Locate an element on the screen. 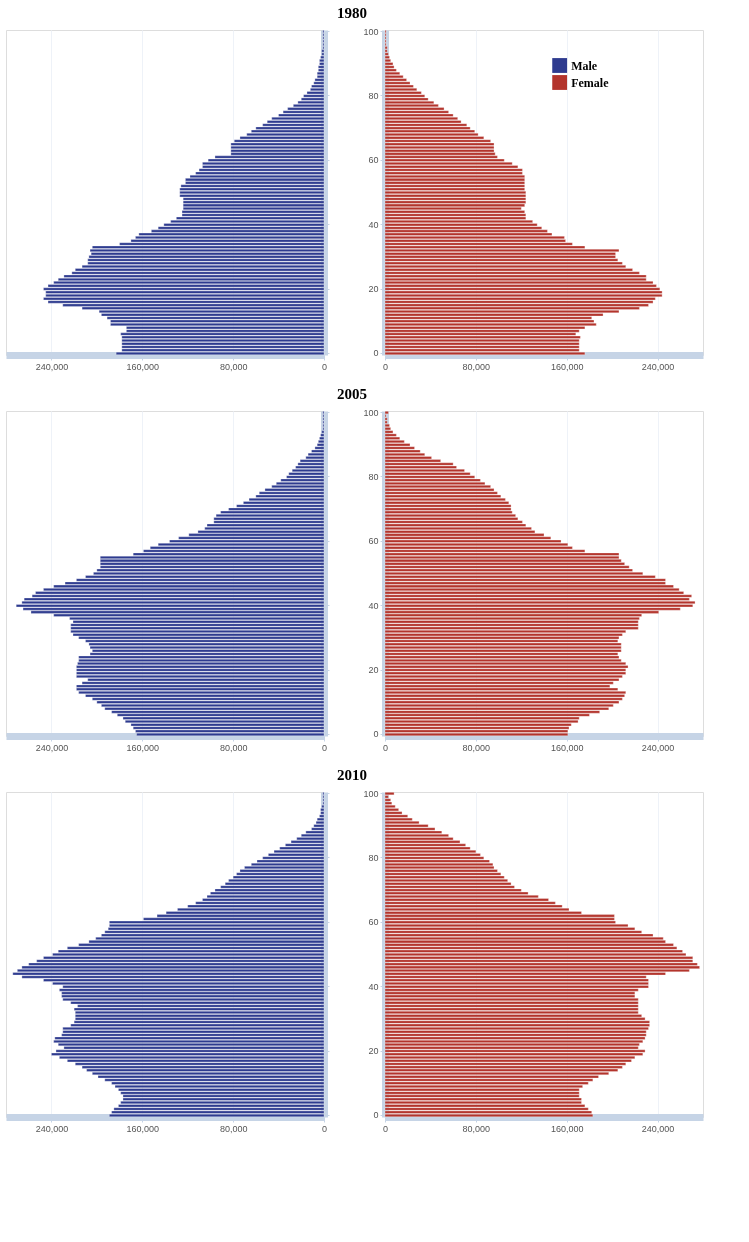 This screenshot has width=749, height=1242. legend-label: Male is located at coordinates (584, 65).